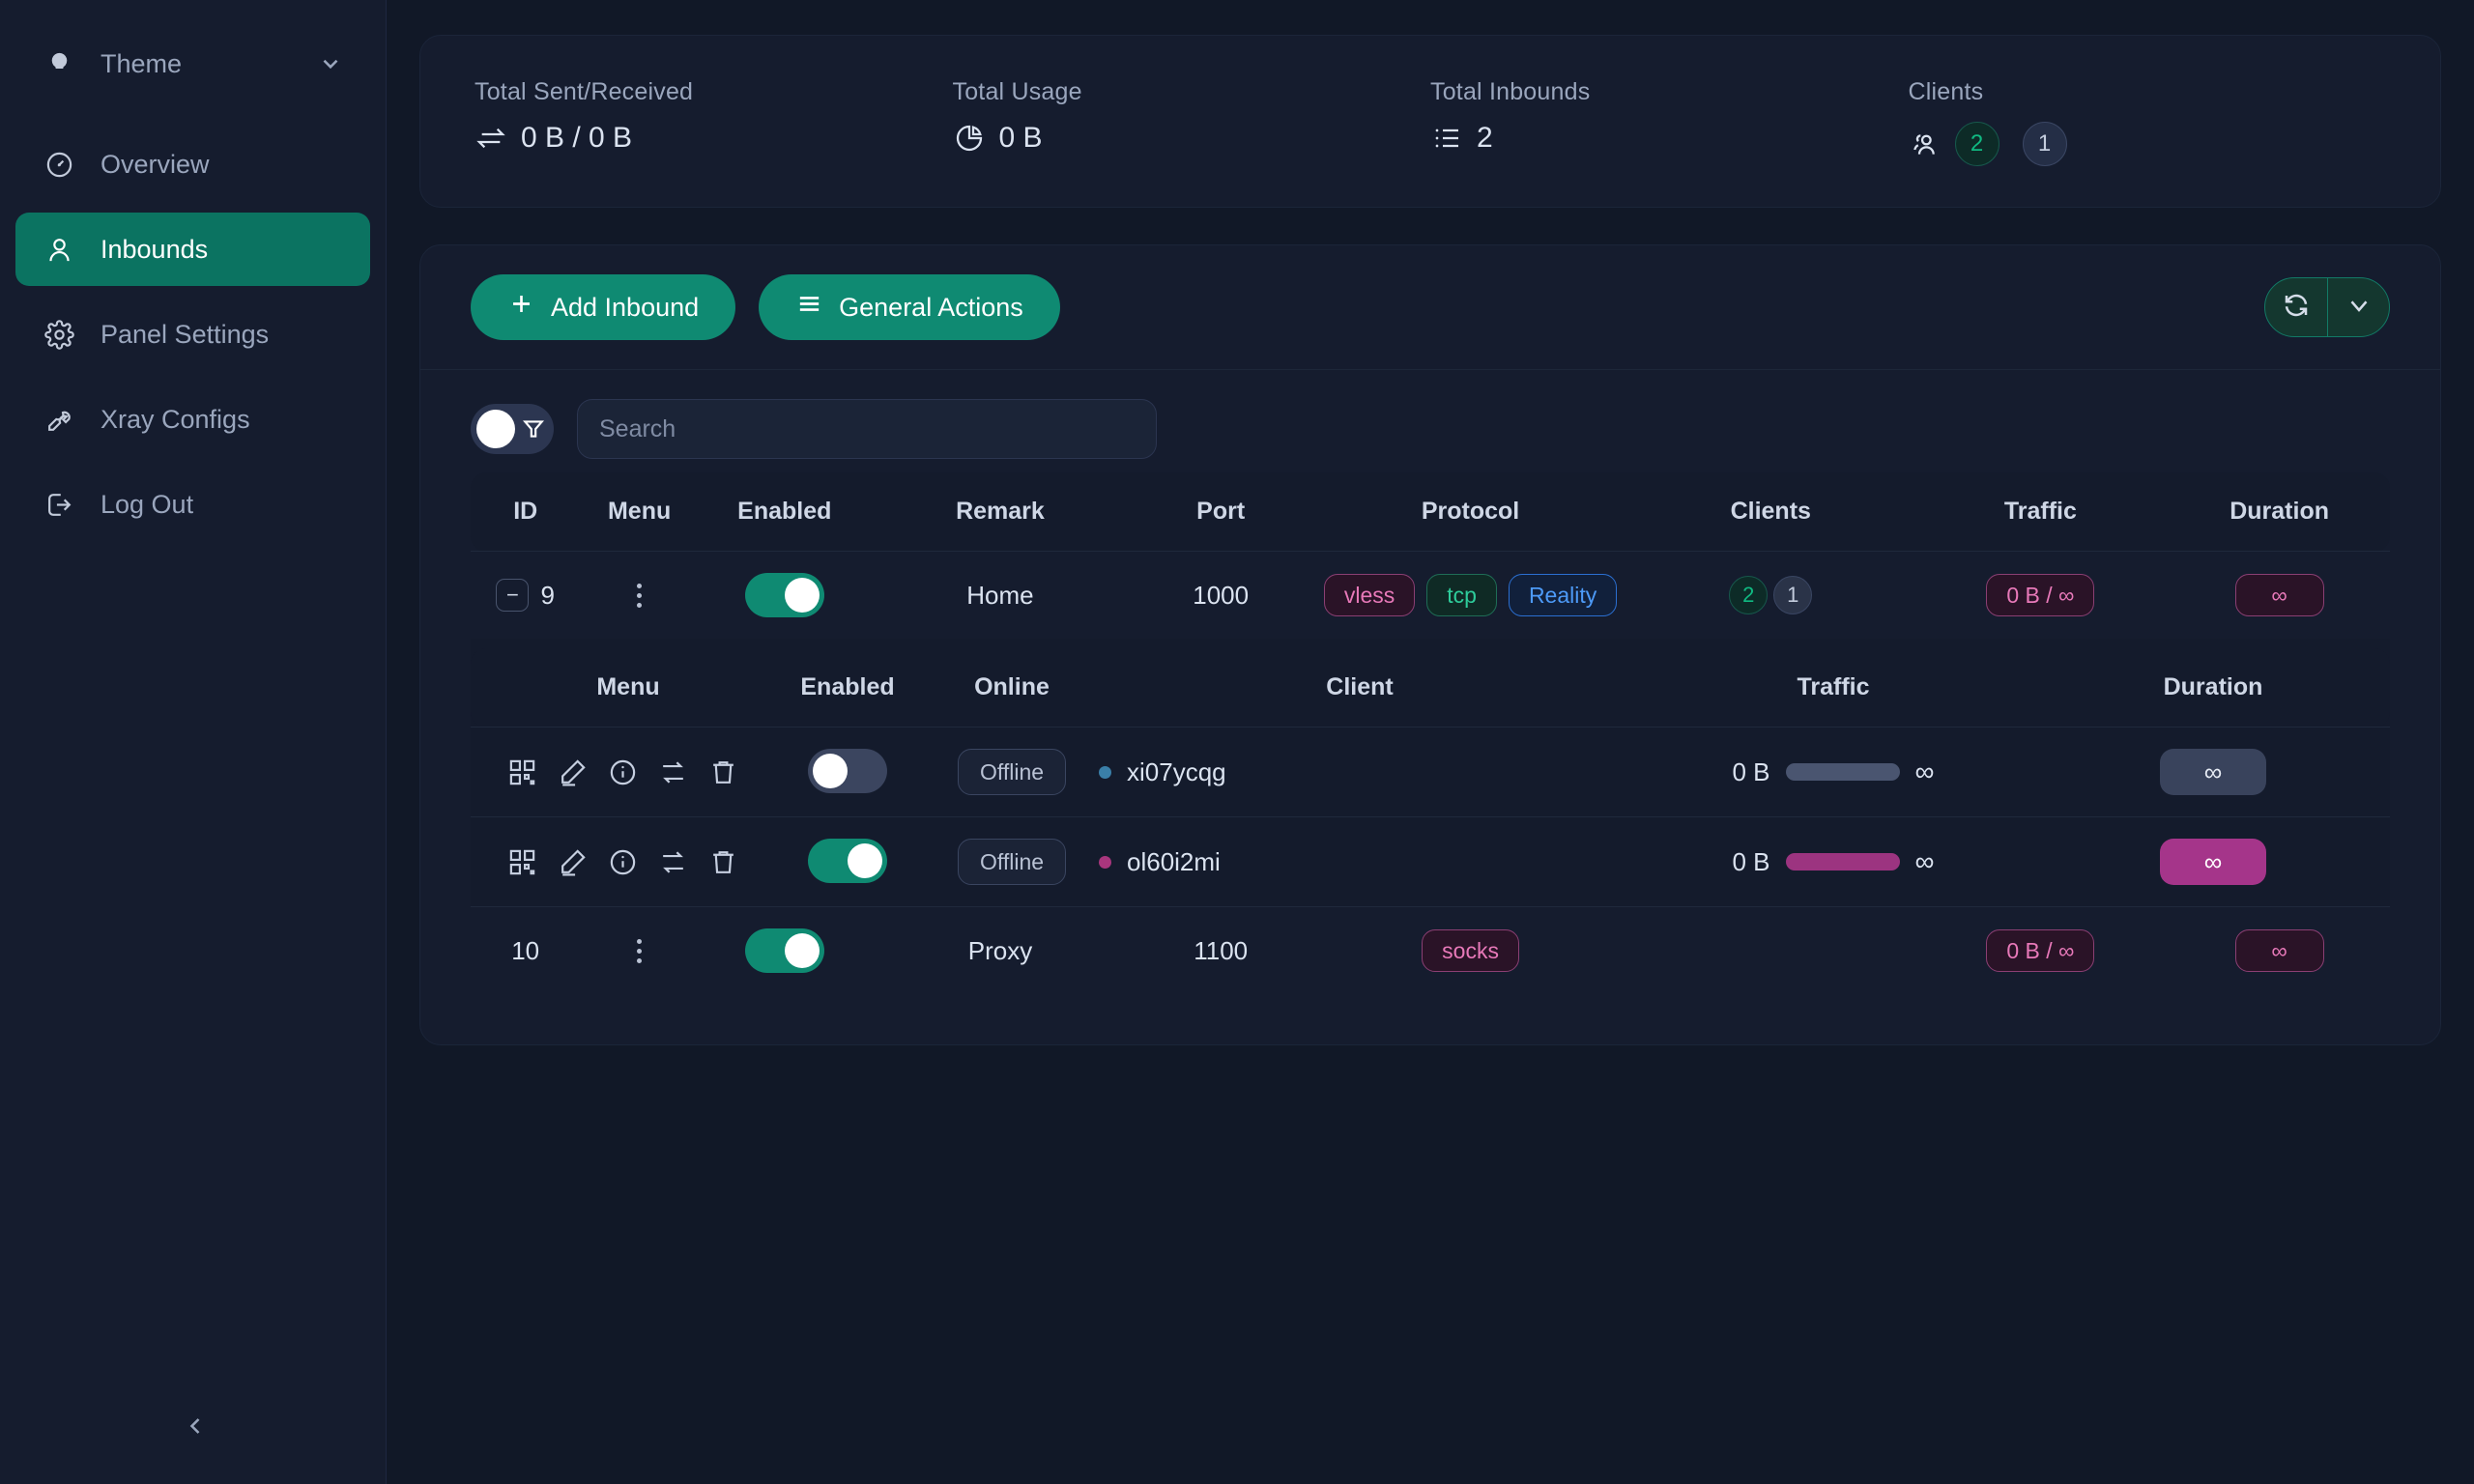  Describe the element at coordinates (155, 249) in the screenshot. I see `sidebar-item-label: Inbounds` at that location.